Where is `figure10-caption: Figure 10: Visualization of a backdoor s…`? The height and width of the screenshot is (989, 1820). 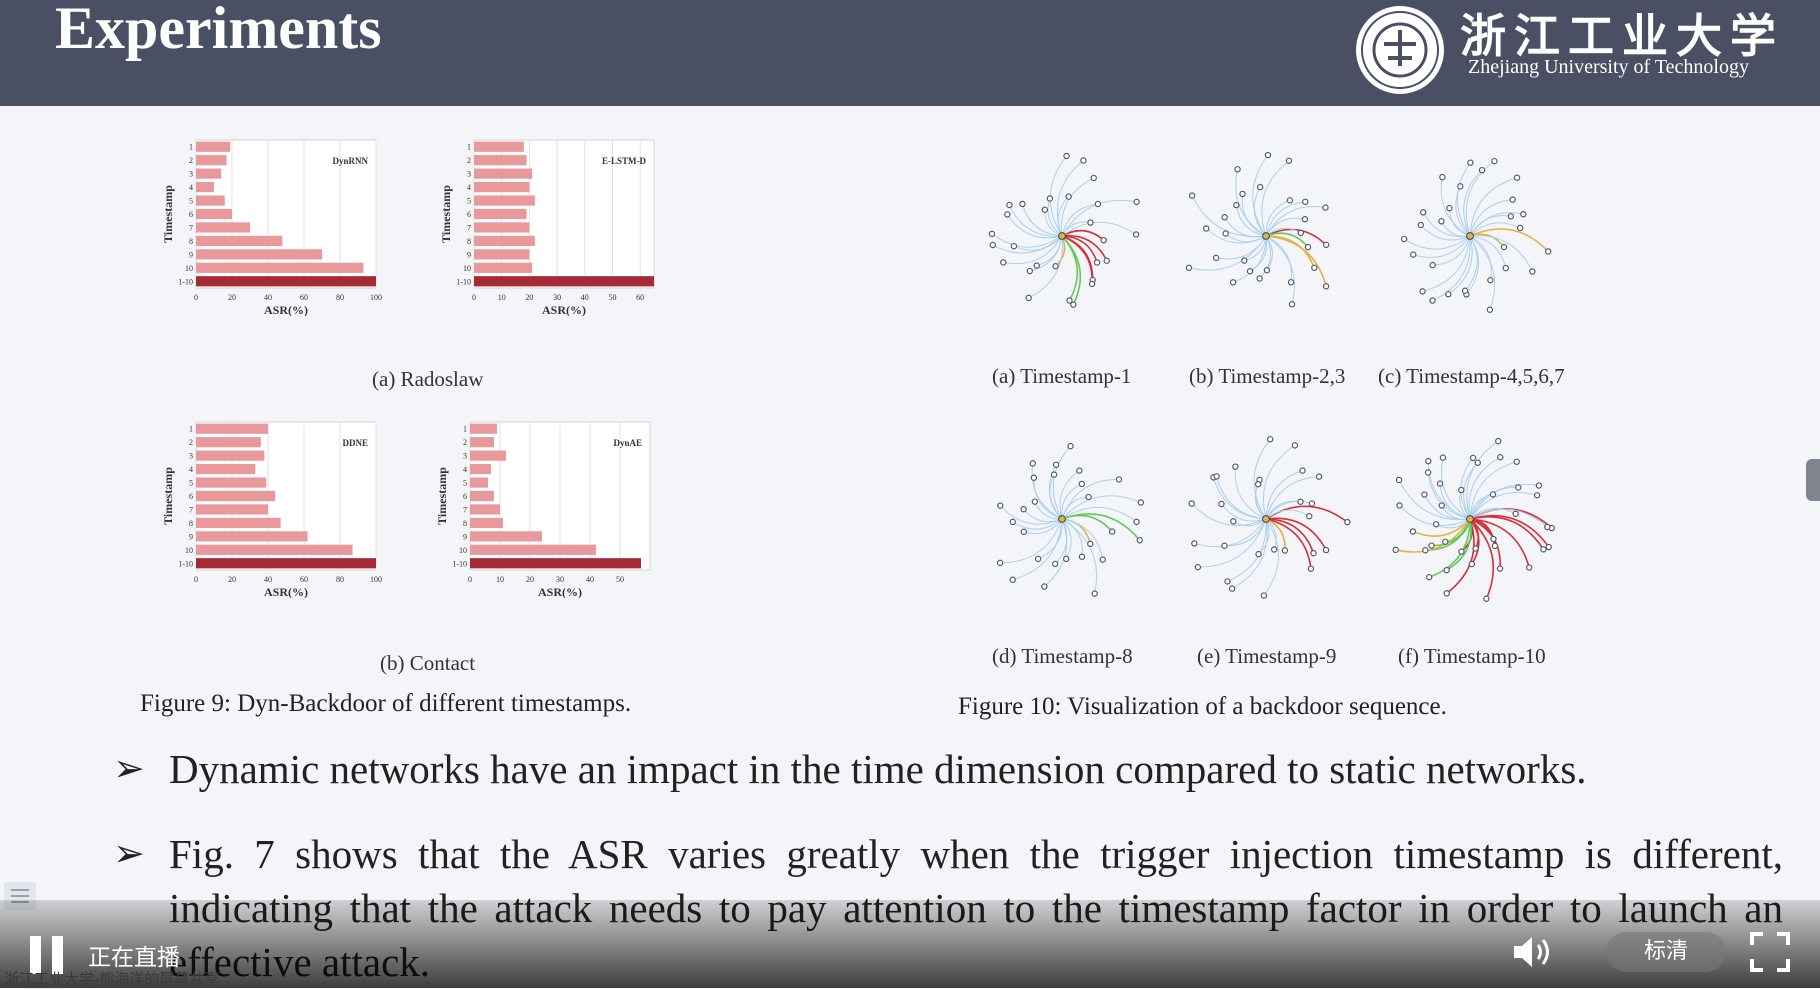
figure10-caption: Figure 10: Visualization of a backdoor s… is located at coordinates (1202, 706).